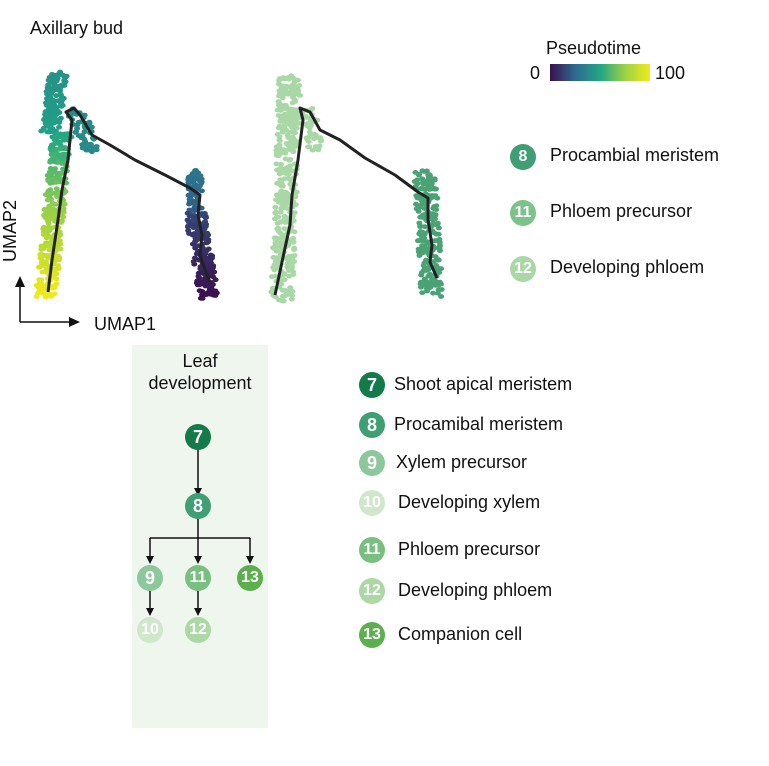 This screenshot has height=766, width=769. Describe the element at coordinates (635, 155) in the screenshot. I see `umap-legend-label-8: Procambial meristem` at that location.